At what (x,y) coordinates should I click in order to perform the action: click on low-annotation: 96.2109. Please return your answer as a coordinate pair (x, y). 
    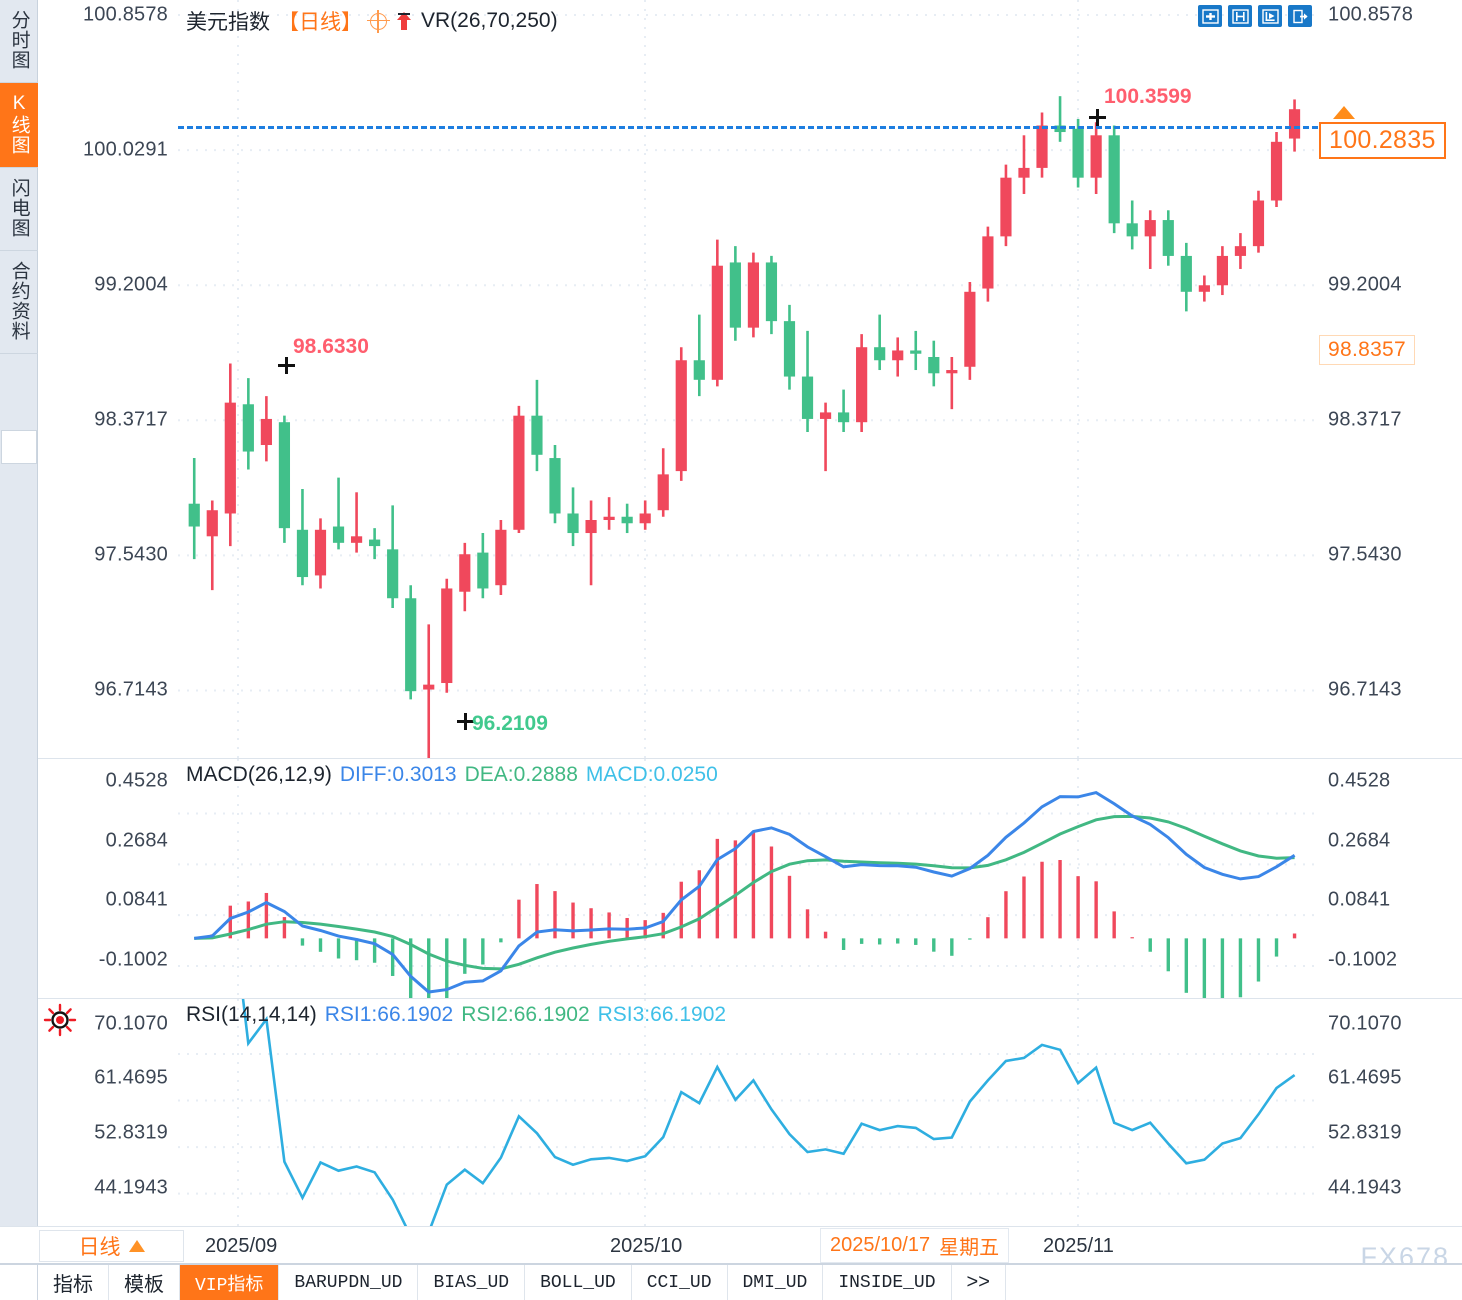
    Looking at the image, I should click on (510, 723).